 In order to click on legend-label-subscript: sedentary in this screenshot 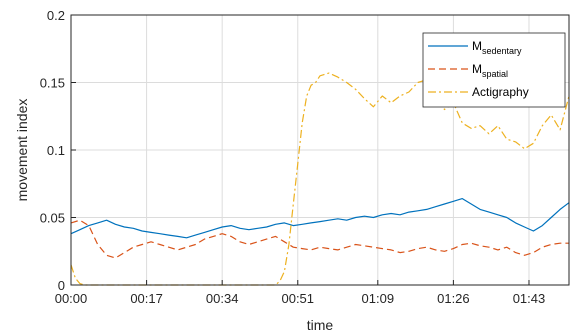, I will do `click(502, 51)`.